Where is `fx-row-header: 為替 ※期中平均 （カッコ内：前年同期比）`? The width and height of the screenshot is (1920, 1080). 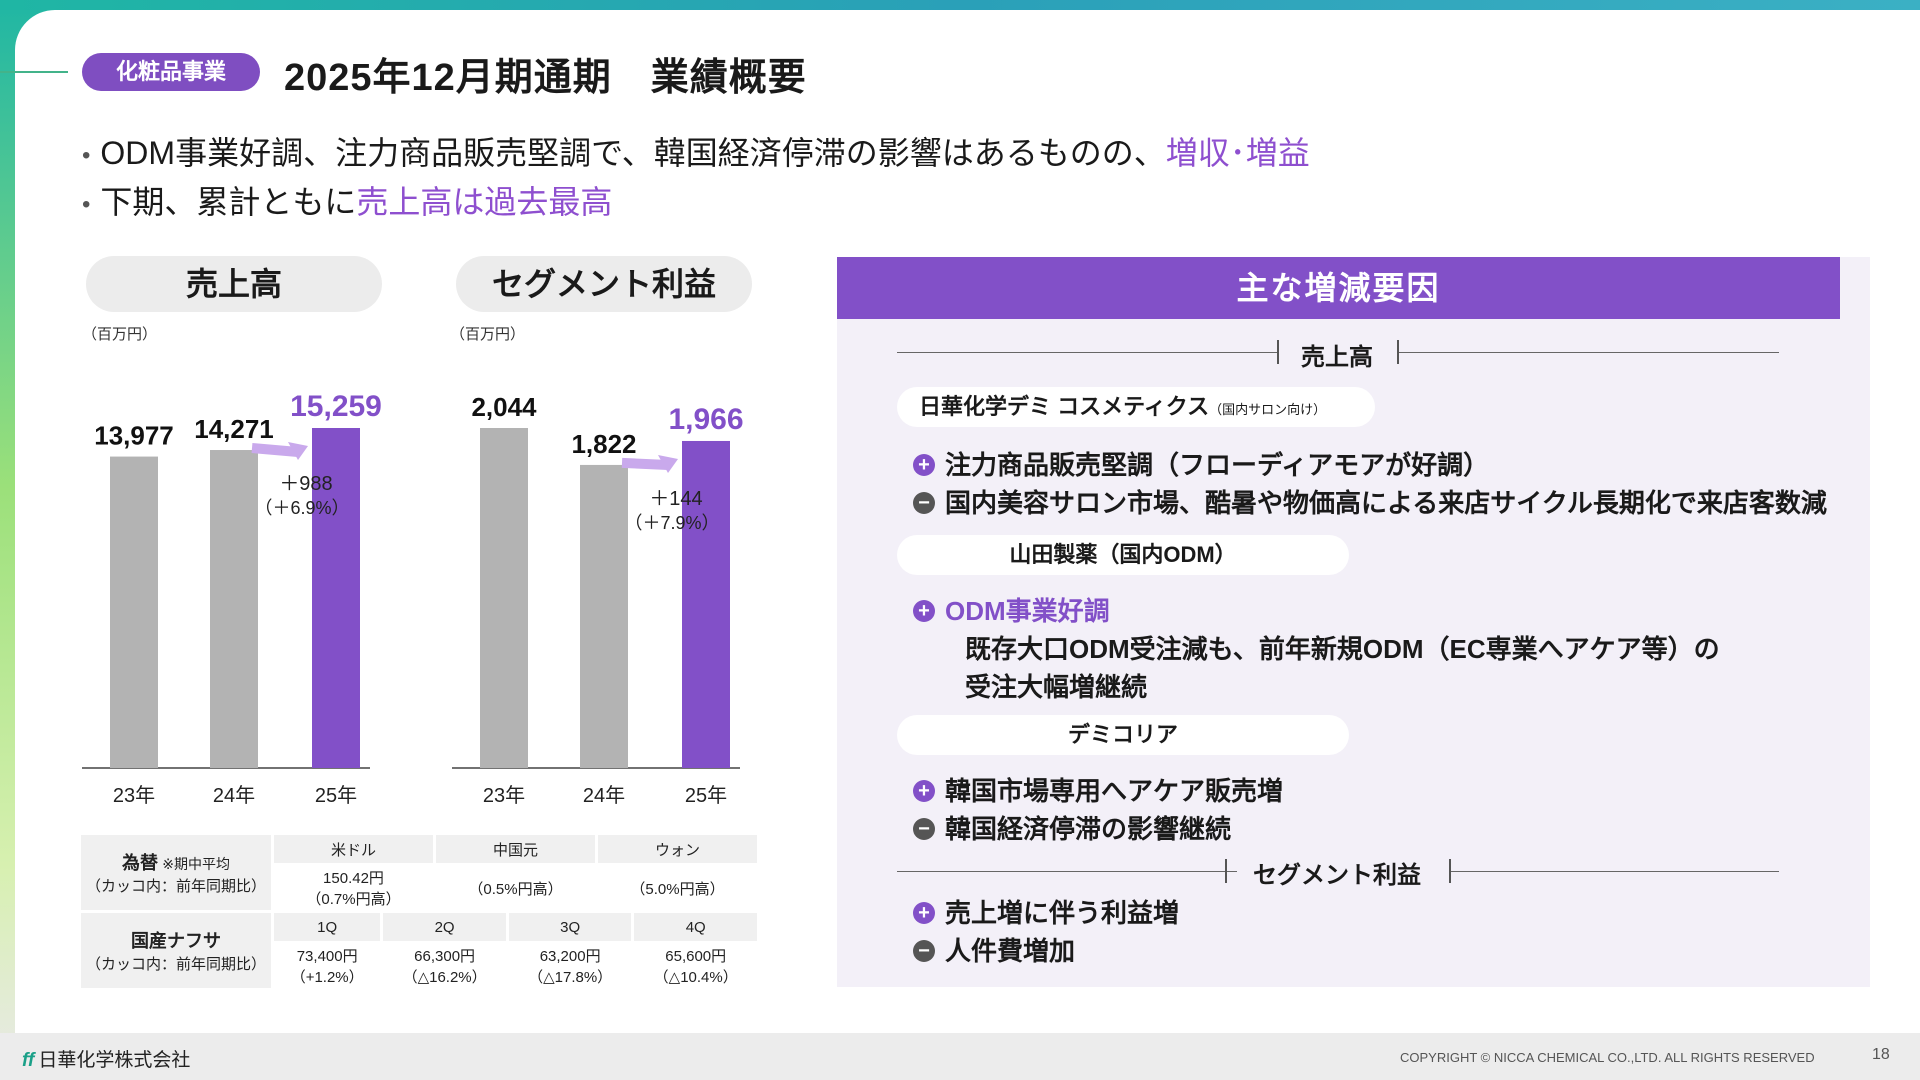 fx-row-header: 為替 ※期中平均 （カッコ内：前年同期比） is located at coordinates (176, 872).